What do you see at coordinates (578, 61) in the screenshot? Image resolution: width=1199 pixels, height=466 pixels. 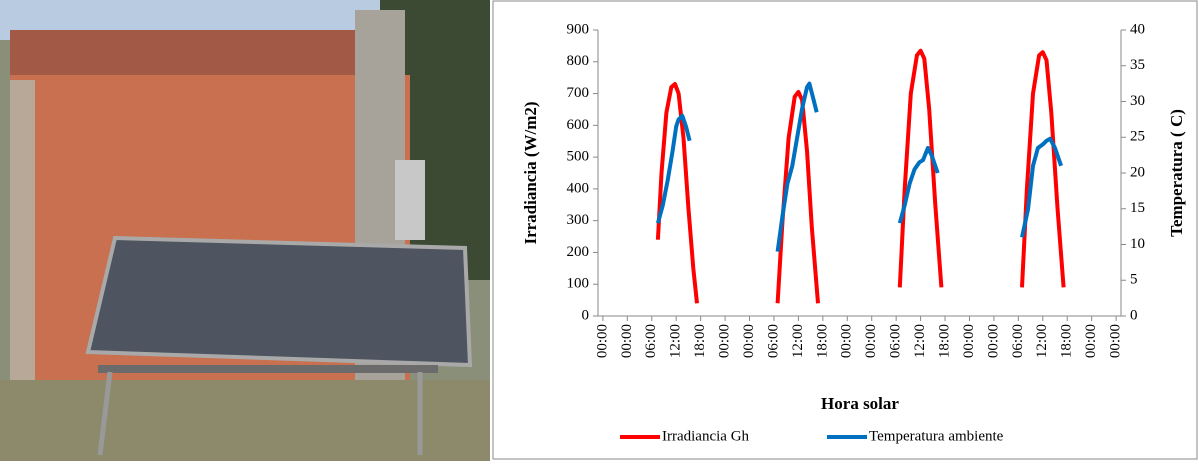 I see `y-tick-label: 800` at bounding box center [578, 61].